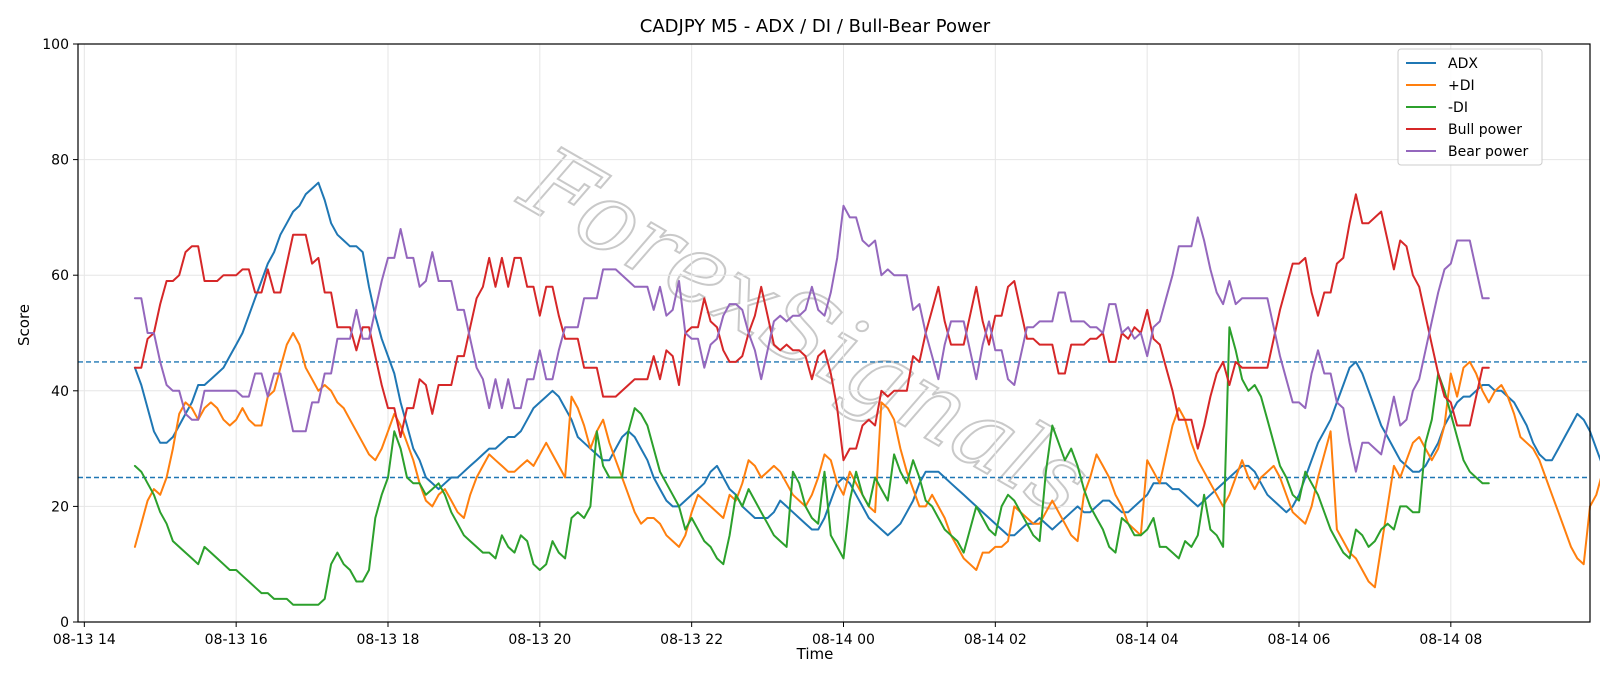  I want to click on y-tick-label: 0, so click(64, 623).